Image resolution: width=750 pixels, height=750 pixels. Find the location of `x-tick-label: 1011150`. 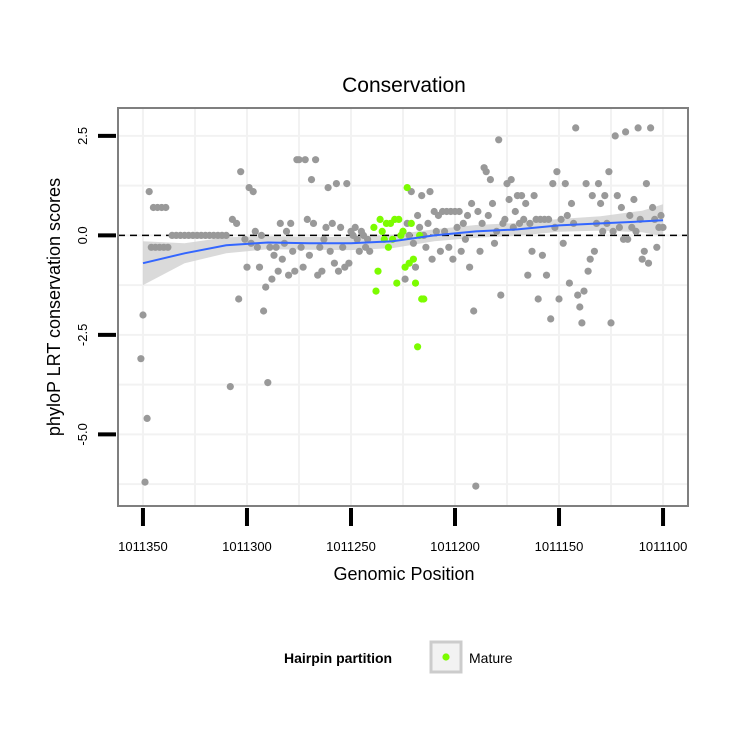

x-tick-label: 1011150 is located at coordinates (559, 546).